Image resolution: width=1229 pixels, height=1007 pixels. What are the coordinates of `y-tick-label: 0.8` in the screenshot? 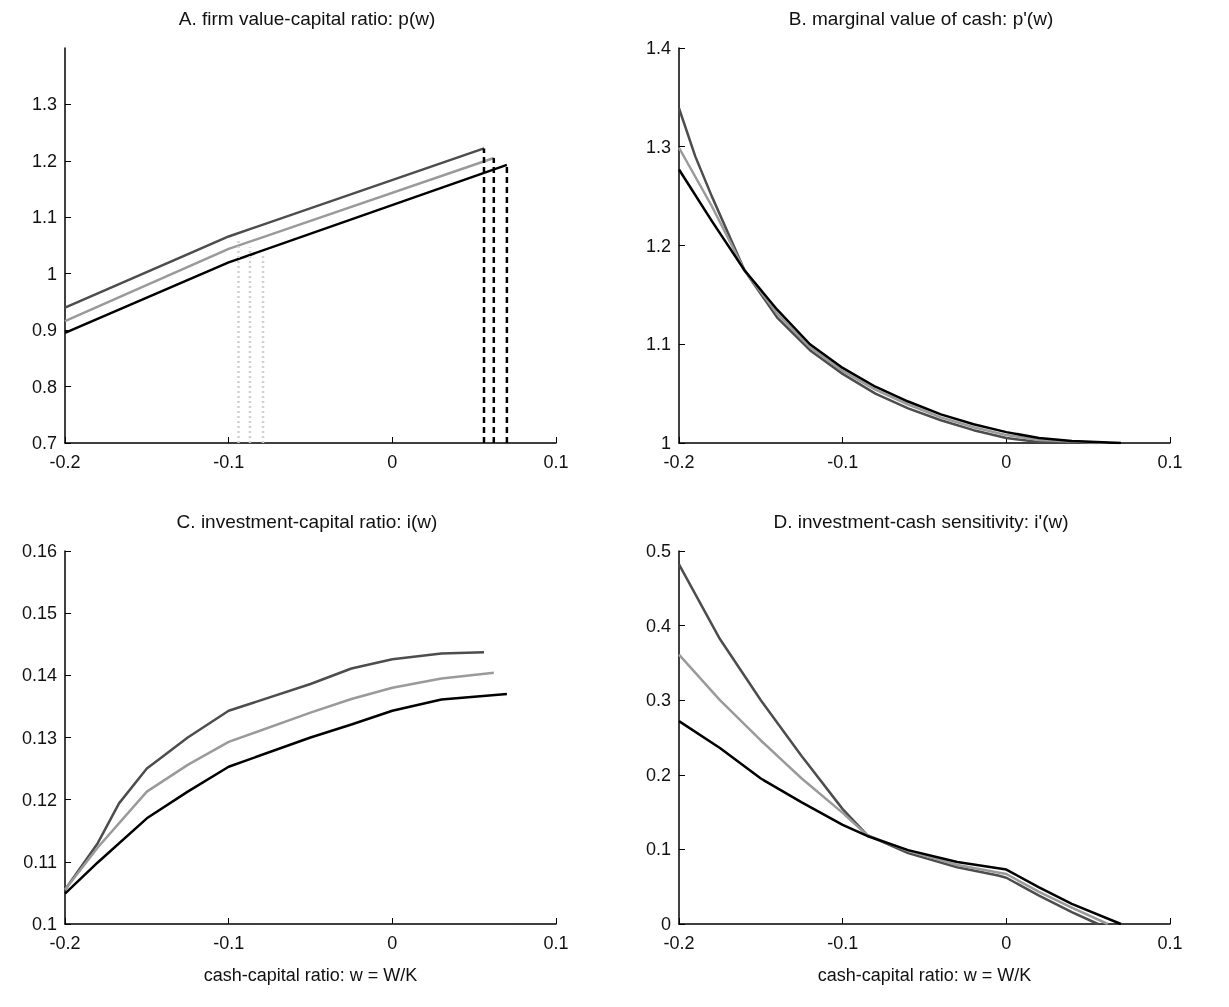 It's located at (44, 386).